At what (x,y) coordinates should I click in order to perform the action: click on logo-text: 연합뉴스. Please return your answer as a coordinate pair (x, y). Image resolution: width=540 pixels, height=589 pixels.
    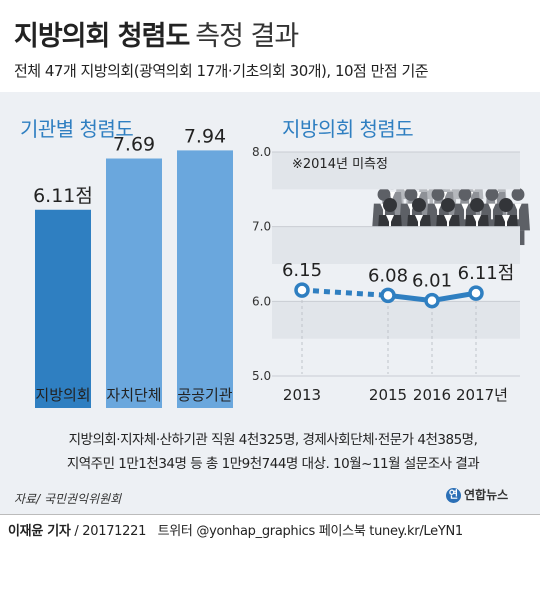
    Looking at the image, I should click on (486, 495).